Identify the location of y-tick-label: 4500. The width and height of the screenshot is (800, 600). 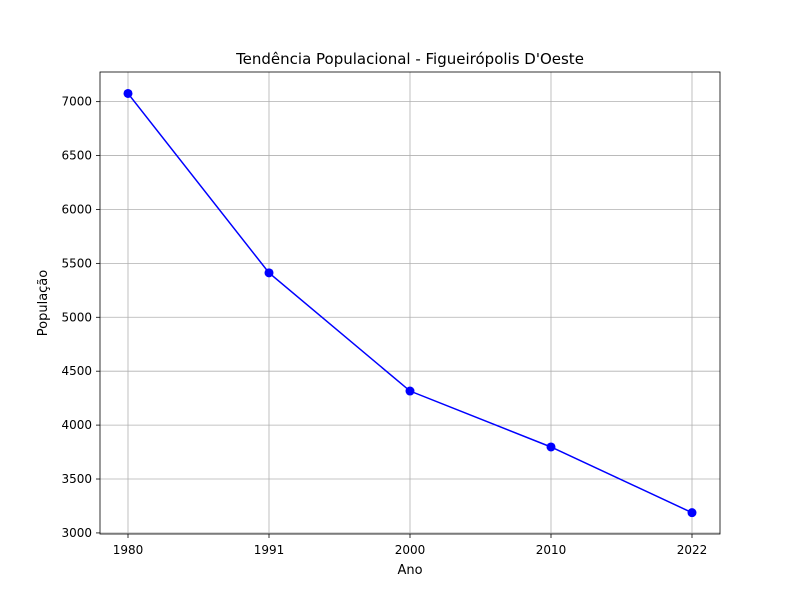
(76, 371).